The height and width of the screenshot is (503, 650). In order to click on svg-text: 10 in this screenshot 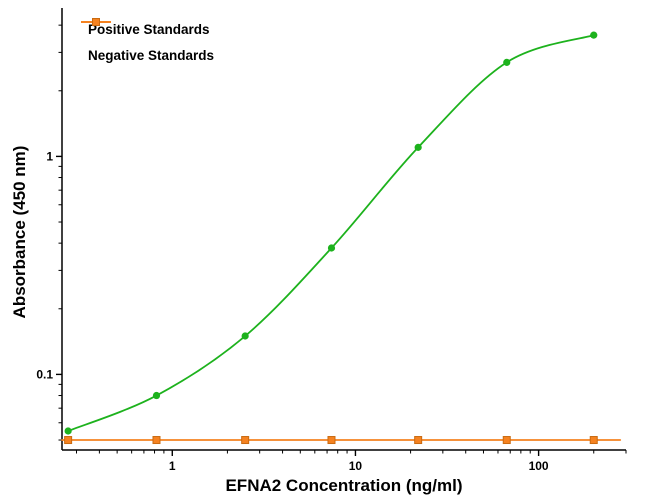, I will do `click(356, 466)`.